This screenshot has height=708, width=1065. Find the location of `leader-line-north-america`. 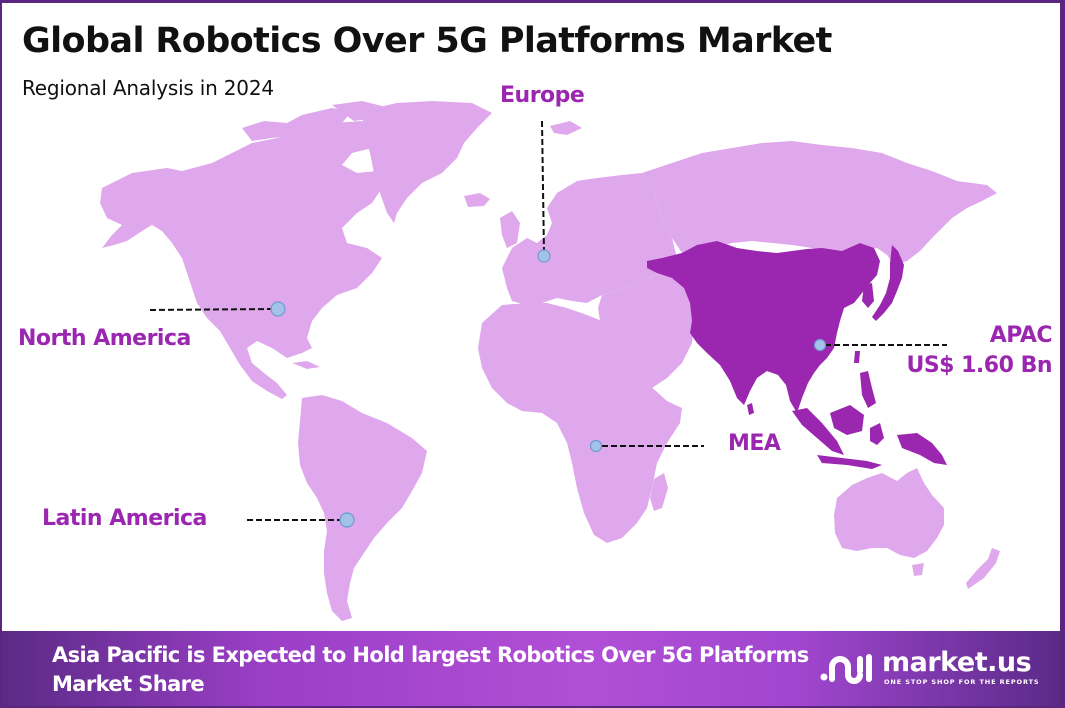

leader-line-north-america is located at coordinates (211, 309).